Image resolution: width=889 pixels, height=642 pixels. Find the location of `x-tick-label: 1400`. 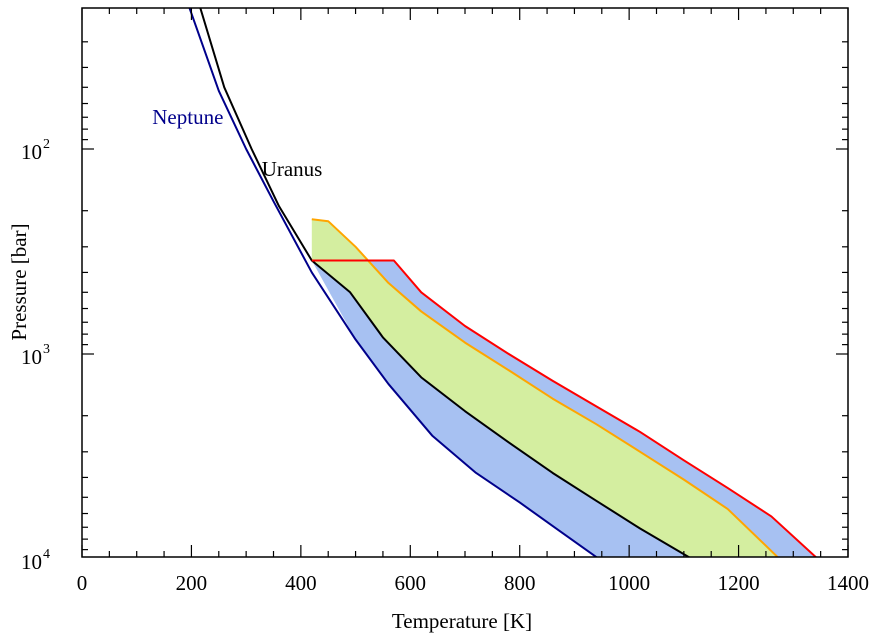

x-tick-label: 1400 is located at coordinates (848, 583).